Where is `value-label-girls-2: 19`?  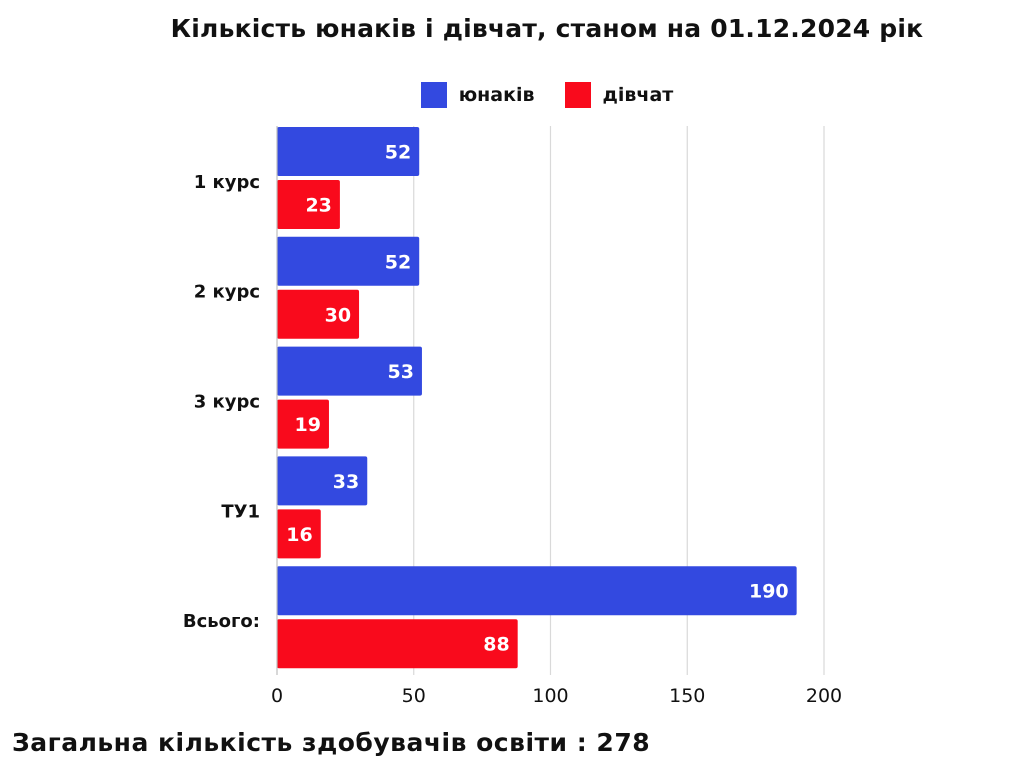 value-label-girls-2: 19 is located at coordinates (308, 425).